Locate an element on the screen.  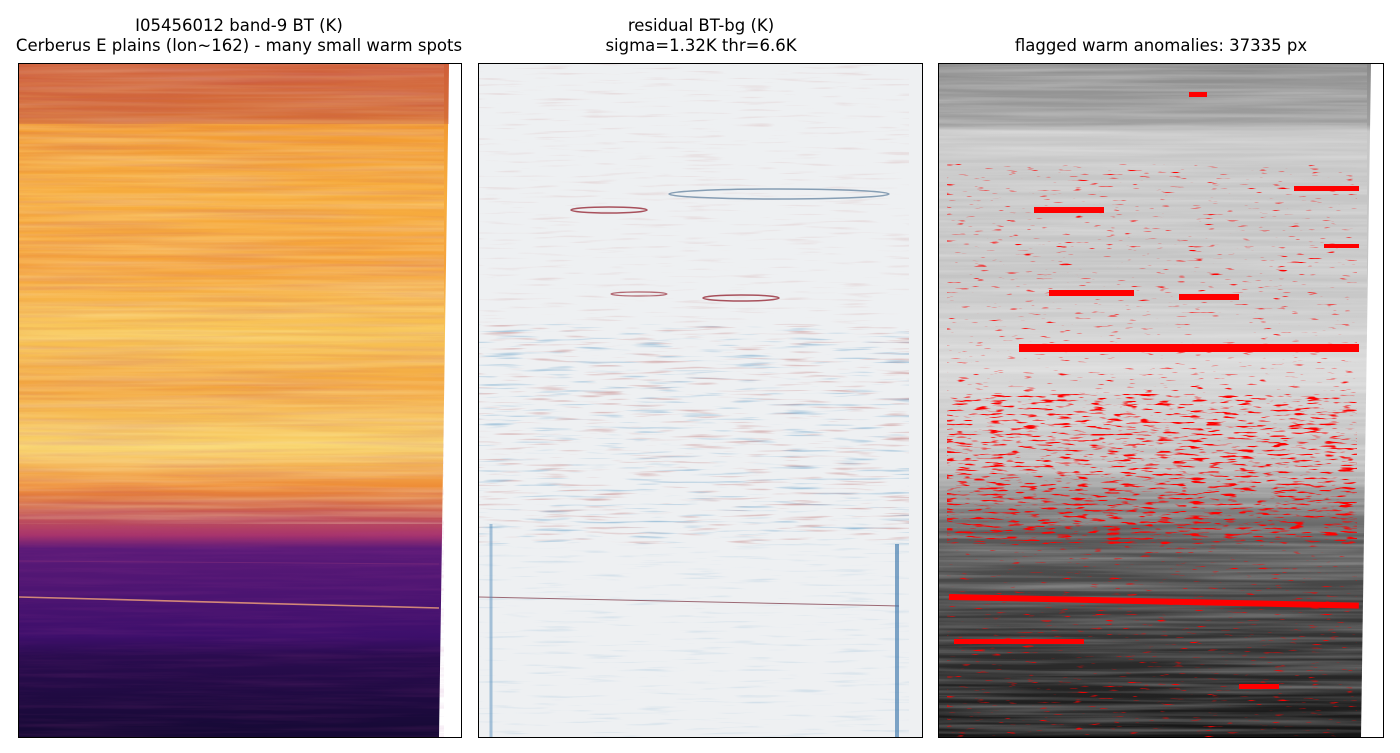
panel-residual-title-line1: residual BT-bg (K) is located at coordinates (701, 25).